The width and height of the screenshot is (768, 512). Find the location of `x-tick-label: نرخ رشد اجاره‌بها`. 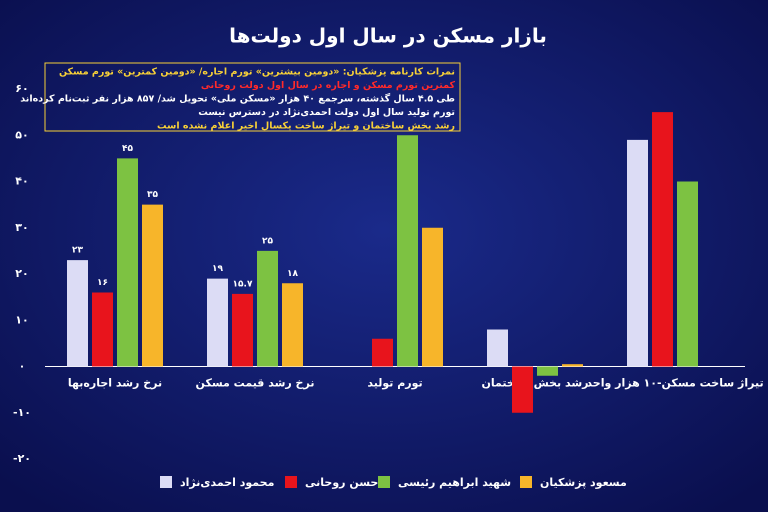

x-tick-label: نرخ رشد اجاره‌بها is located at coordinates (115, 383).